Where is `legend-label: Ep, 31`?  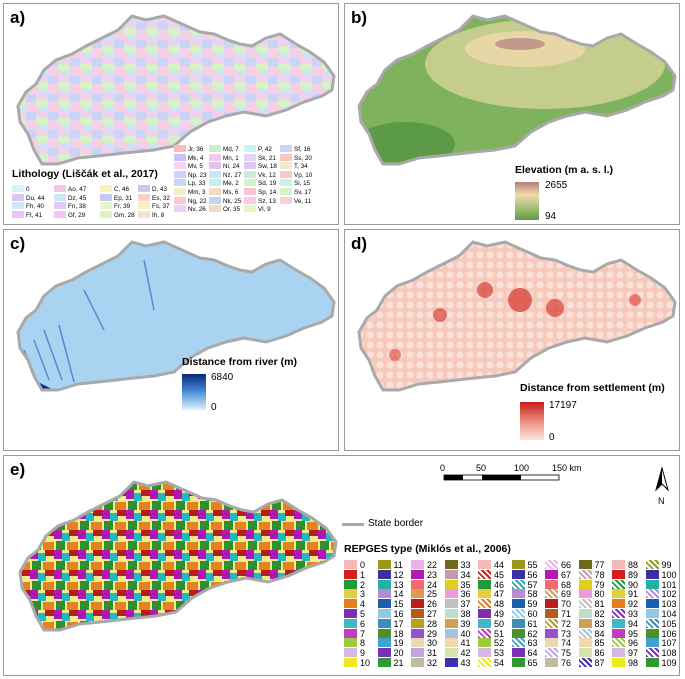 legend-label: Ep, 31 is located at coordinates (123, 198).